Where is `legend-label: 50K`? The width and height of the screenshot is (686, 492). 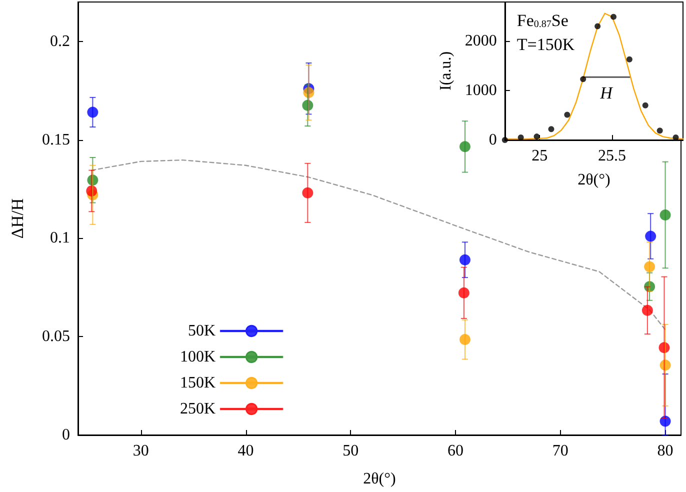 legend-label: 50K is located at coordinates (202, 331).